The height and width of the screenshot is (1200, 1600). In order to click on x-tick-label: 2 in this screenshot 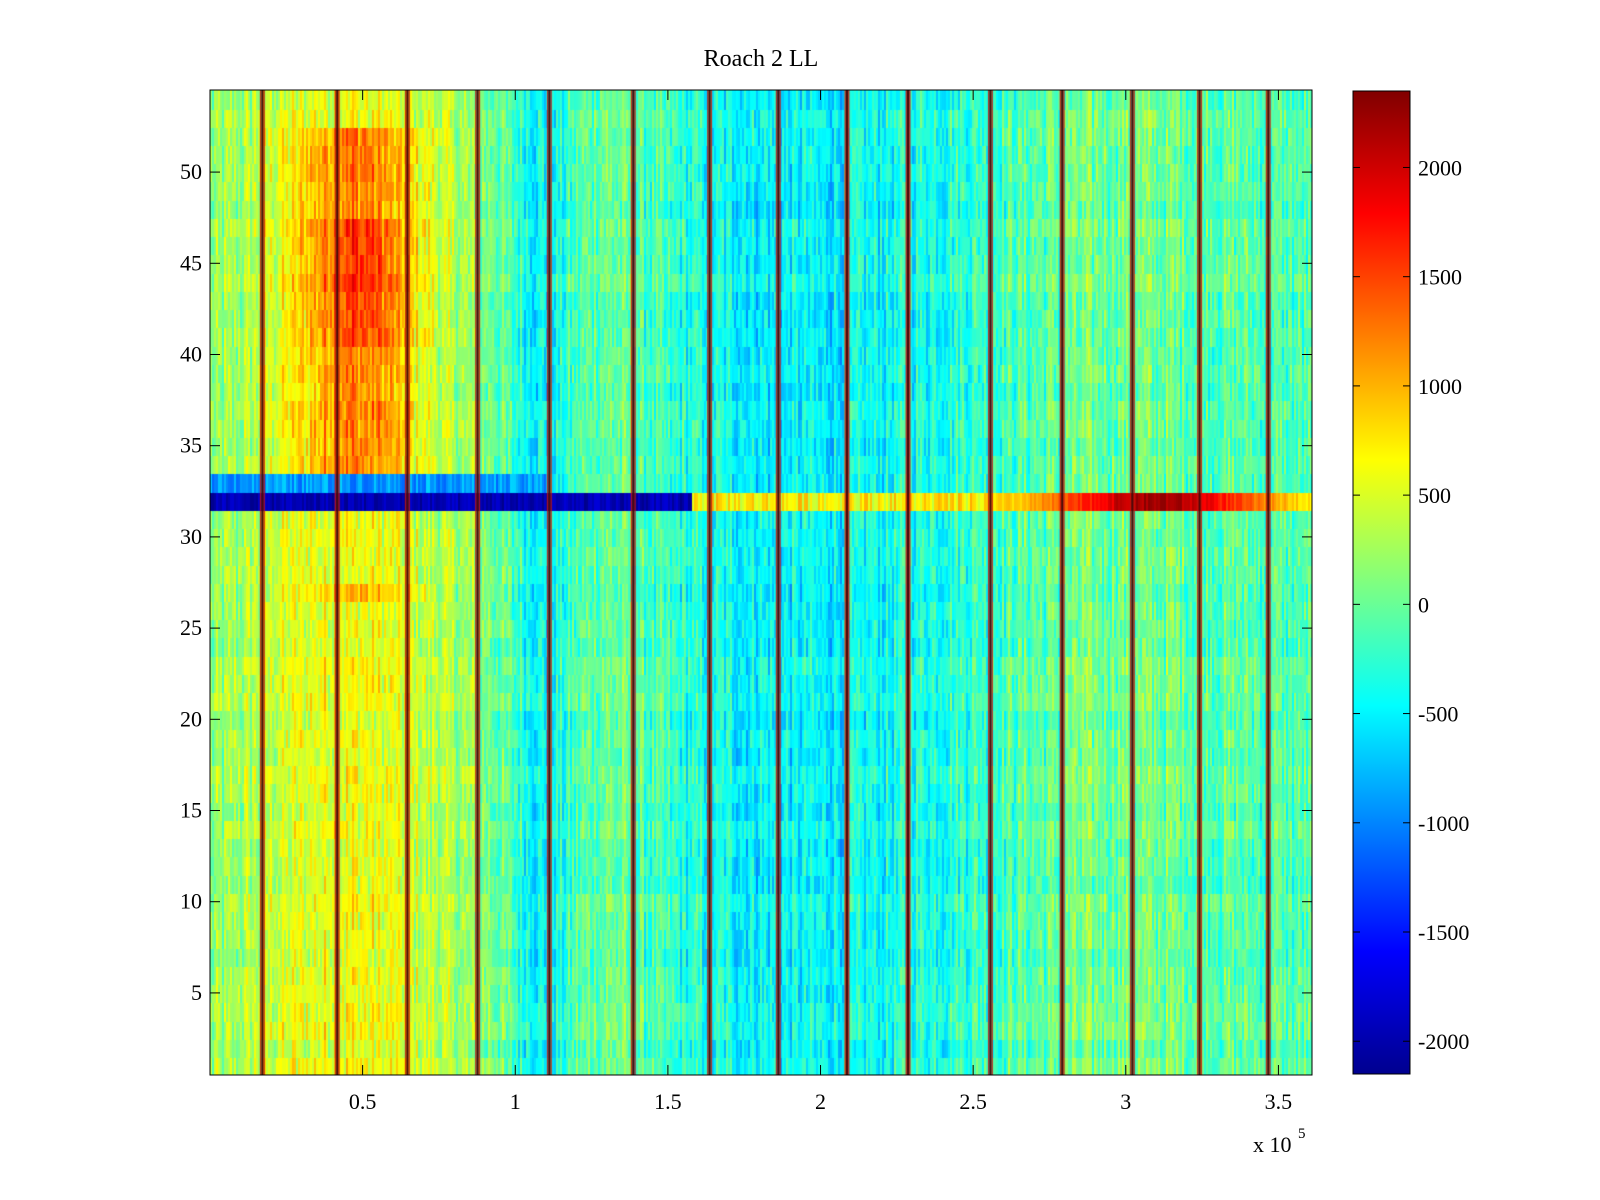, I will do `click(820, 1101)`.